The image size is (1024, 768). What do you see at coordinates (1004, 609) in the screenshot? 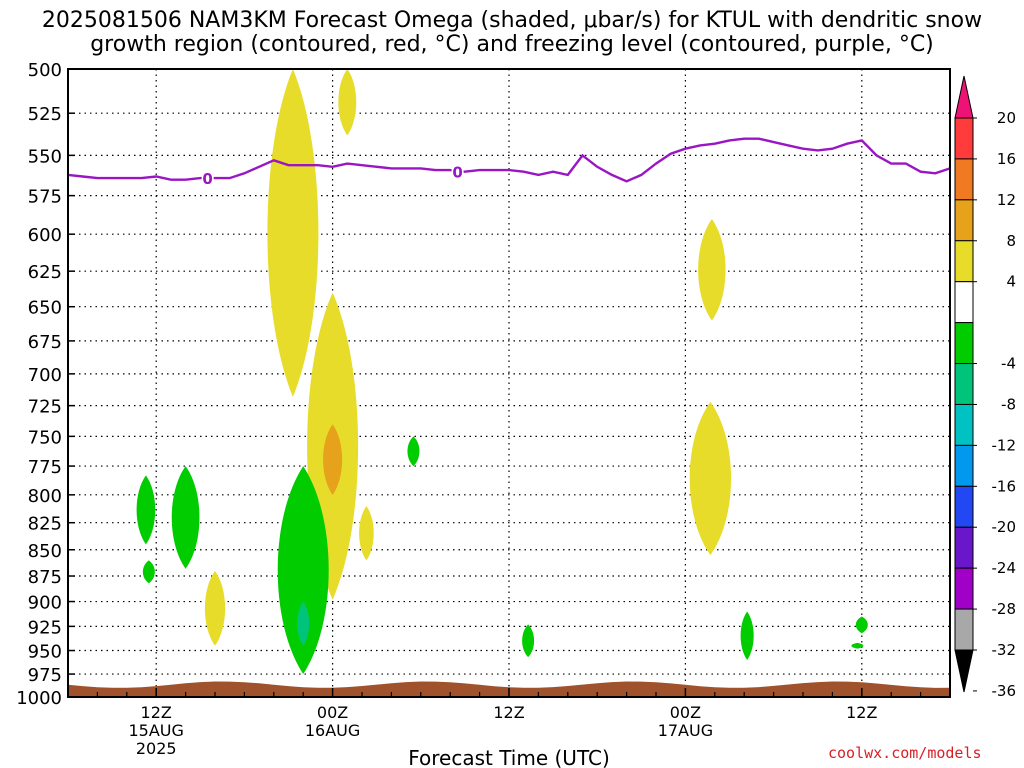
I see `colorbar-label: -28` at bounding box center [1004, 609].